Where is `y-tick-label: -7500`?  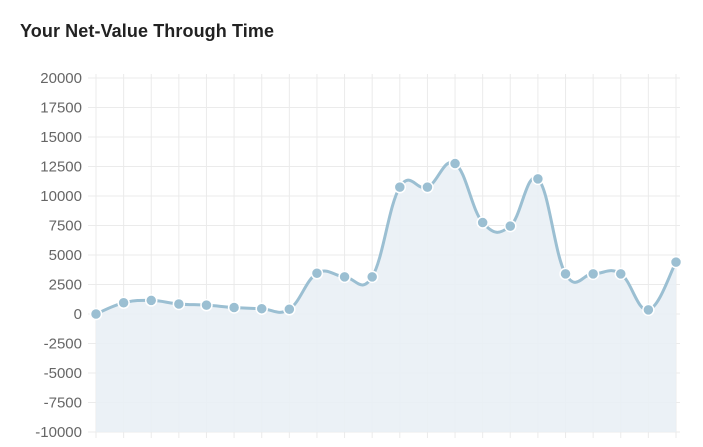
y-tick-label: -7500 is located at coordinates (63, 403).